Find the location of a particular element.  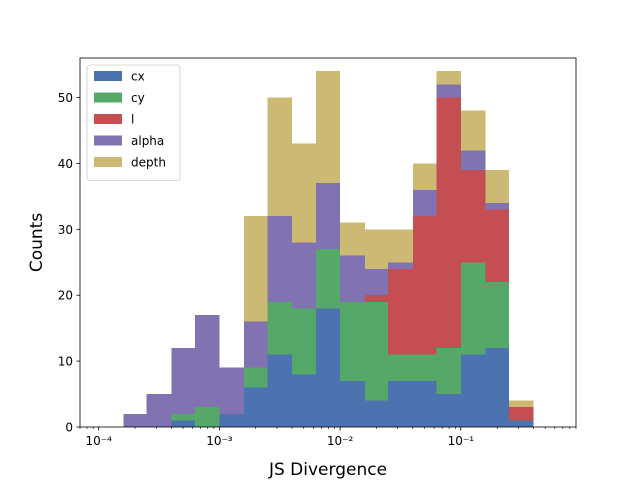

series-cx is located at coordinates (352, 368).